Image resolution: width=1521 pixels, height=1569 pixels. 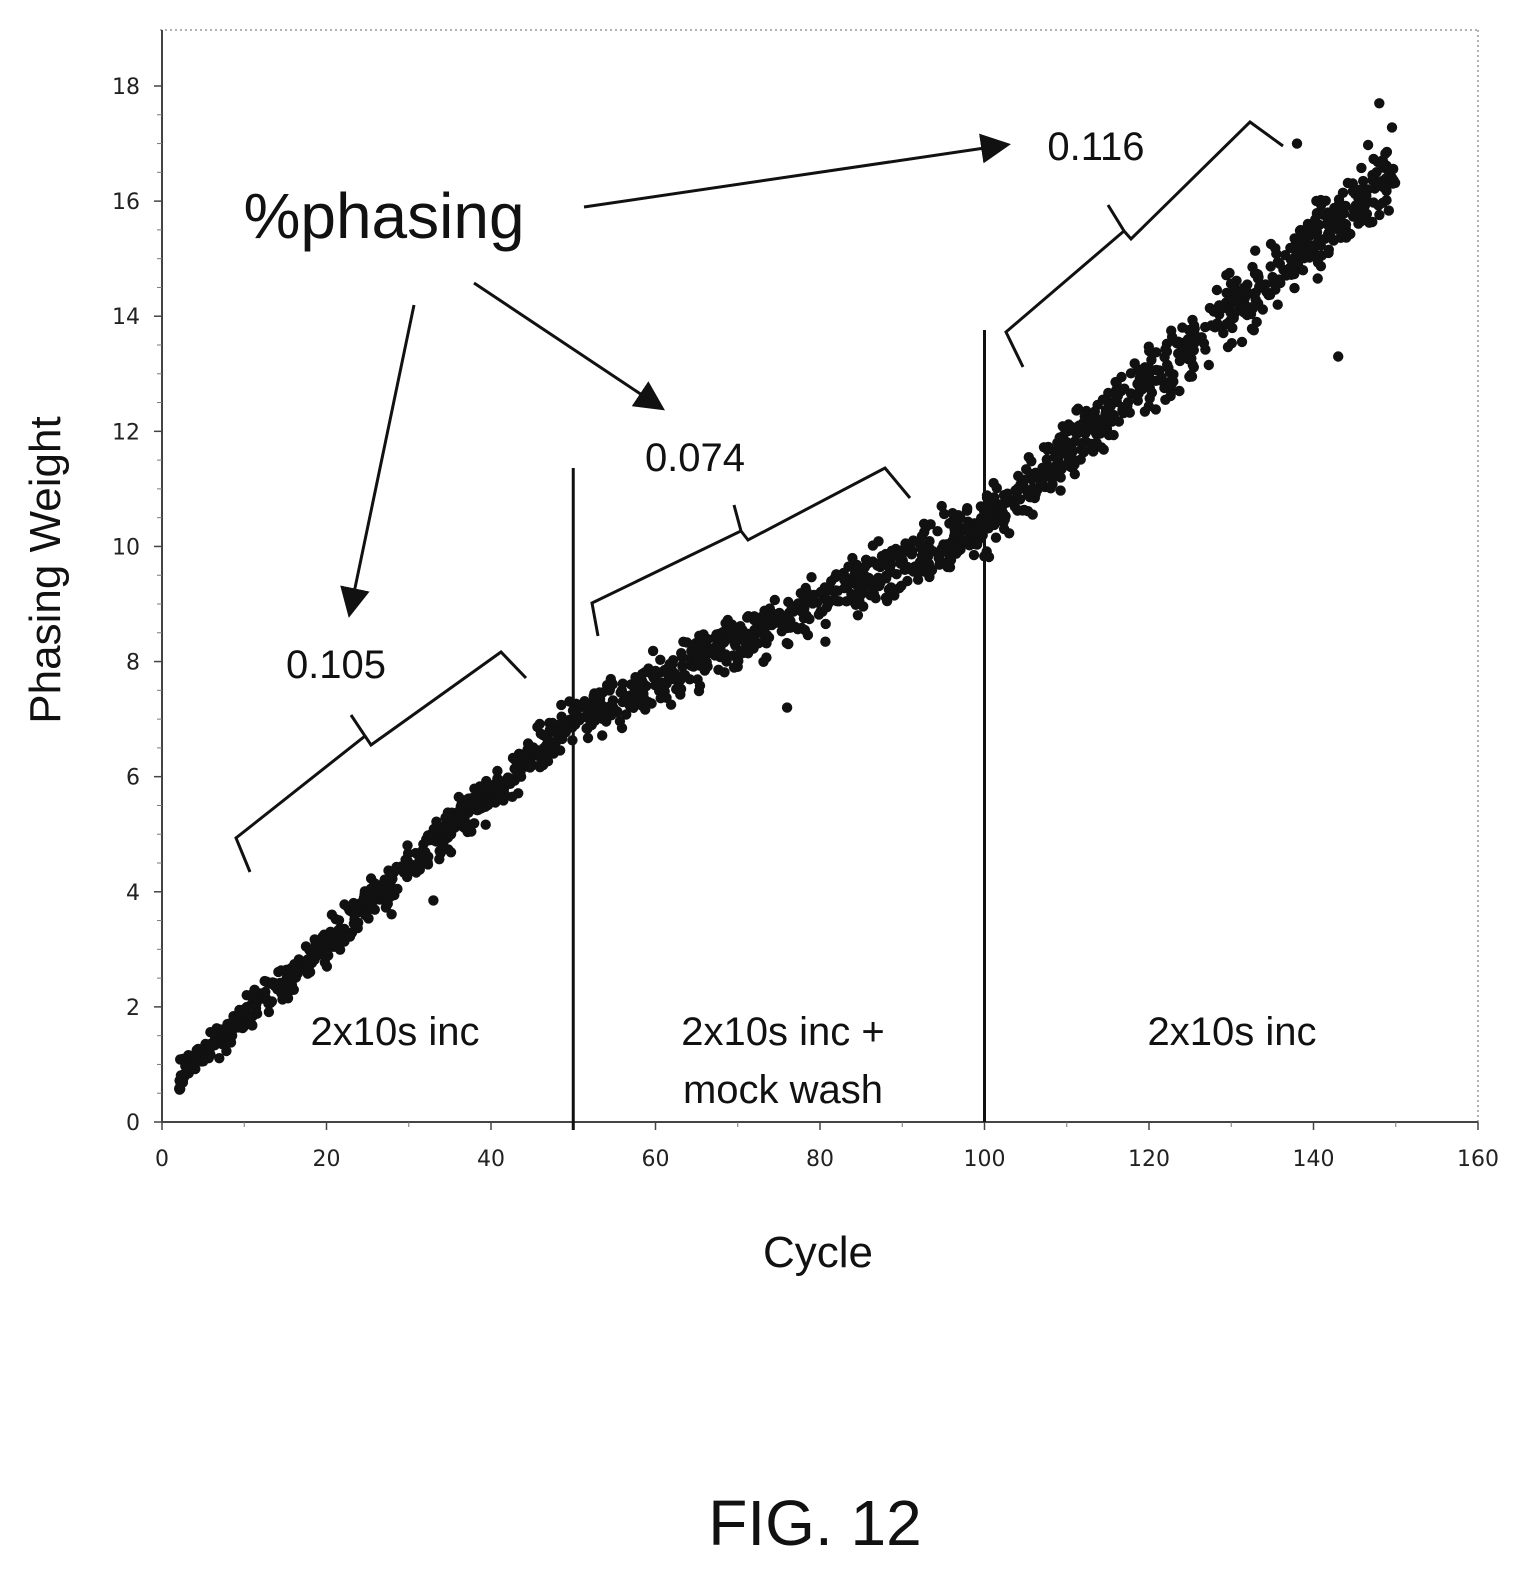 I want to click on y-tick-label: 18, so click(x=126, y=87).